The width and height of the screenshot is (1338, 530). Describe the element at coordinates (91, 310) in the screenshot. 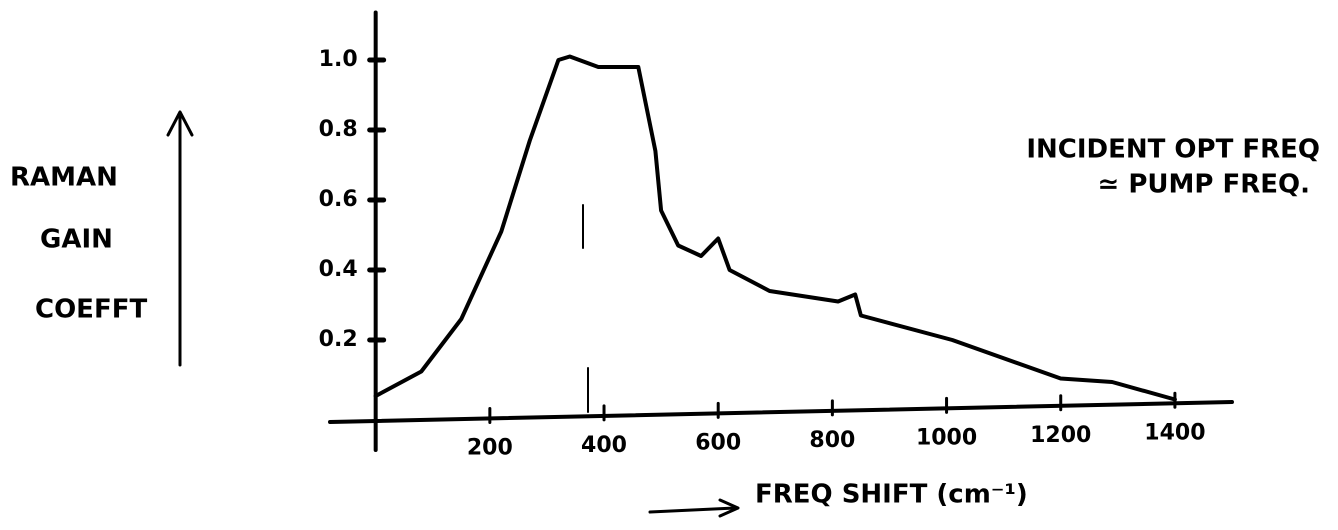

I see `y-axis-label: COEFFT` at that location.